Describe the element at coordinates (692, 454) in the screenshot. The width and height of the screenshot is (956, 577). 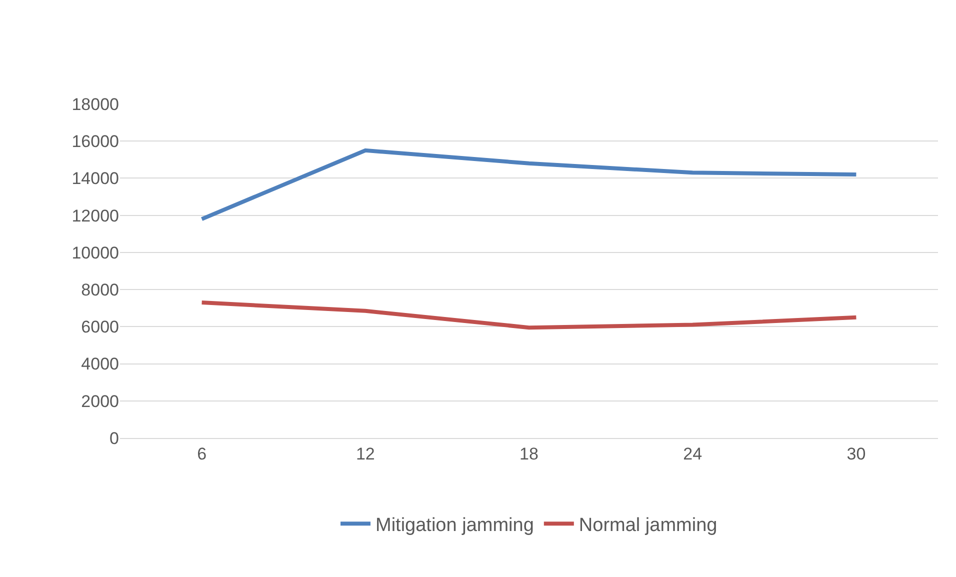
I see `x-tick-label: 24` at that location.